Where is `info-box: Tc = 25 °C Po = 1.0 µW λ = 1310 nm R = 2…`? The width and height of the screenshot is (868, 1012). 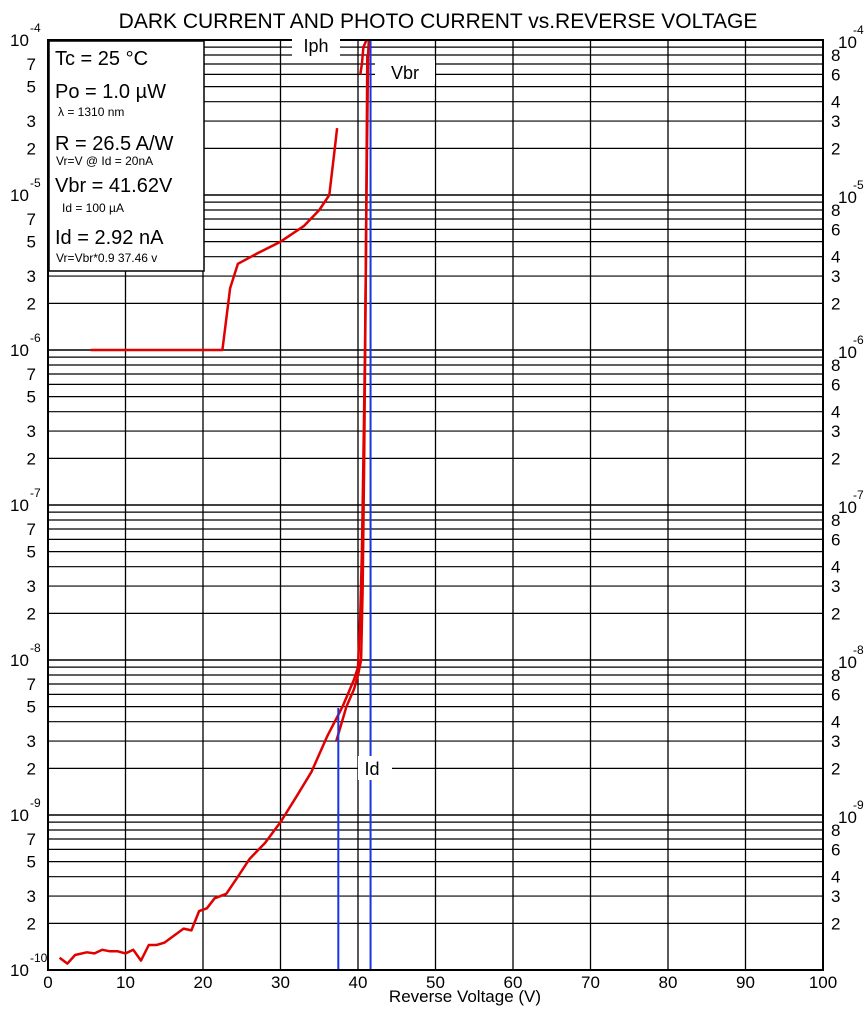
info-box: Tc = 25 °C Po = 1.0 µW λ = 1310 nm R = 2… is located at coordinates (126, 156).